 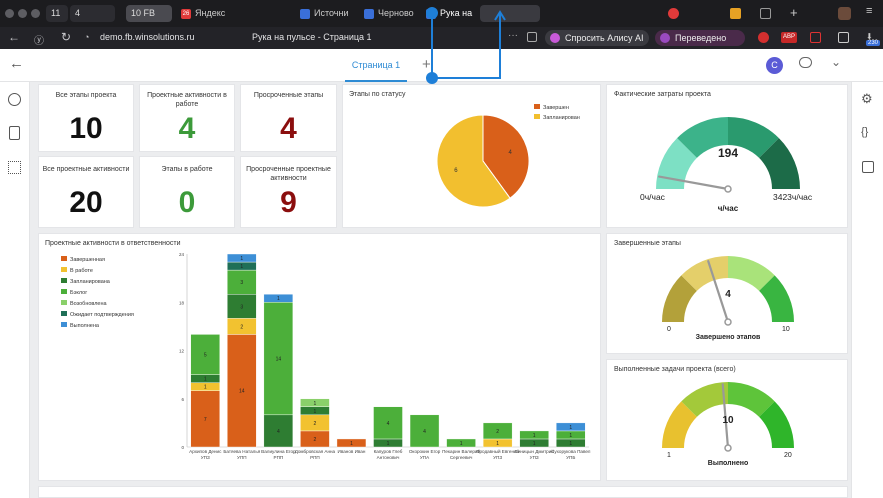 What do you see at coordinates (242, 392) in the screenshot?
I see `bar-data-label: 14` at bounding box center [242, 392].